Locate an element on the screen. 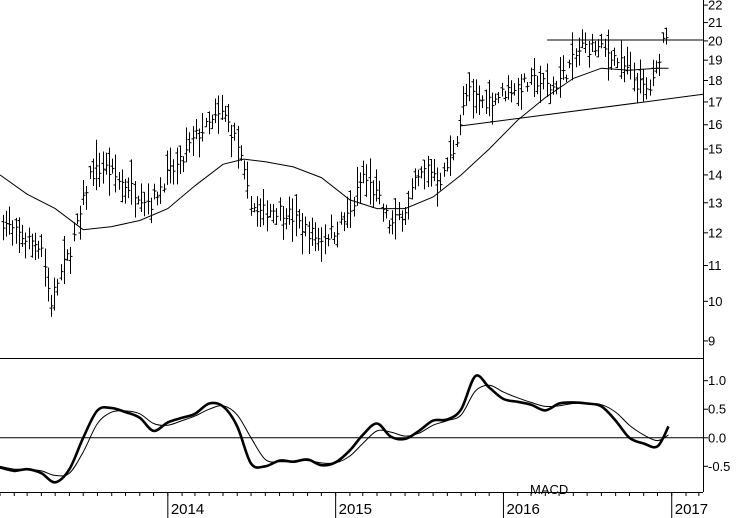  price-y-axis: 22 21 20 19 18 17 16 15 14 13 12 11 10 9 is located at coordinates (712, 174).